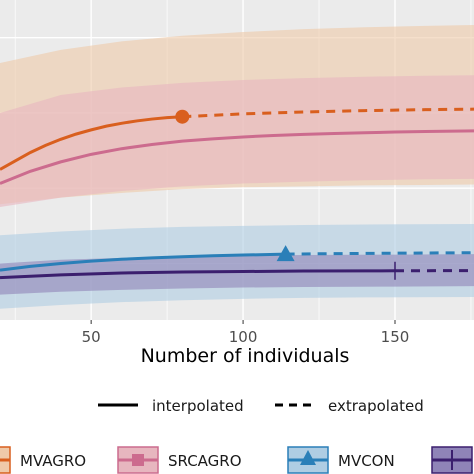 The width and height of the screenshot is (474, 474). What do you see at coordinates (245, 356) in the screenshot?
I see `x-axis-title: Number of individuals` at bounding box center [245, 356].